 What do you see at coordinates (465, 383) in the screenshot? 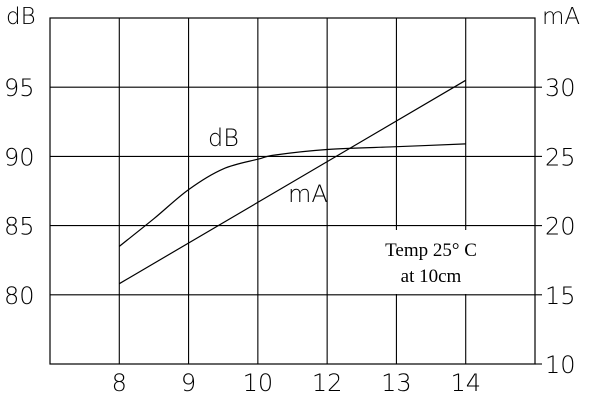
I see `x-tick-label: 14` at bounding box center [465, 383].